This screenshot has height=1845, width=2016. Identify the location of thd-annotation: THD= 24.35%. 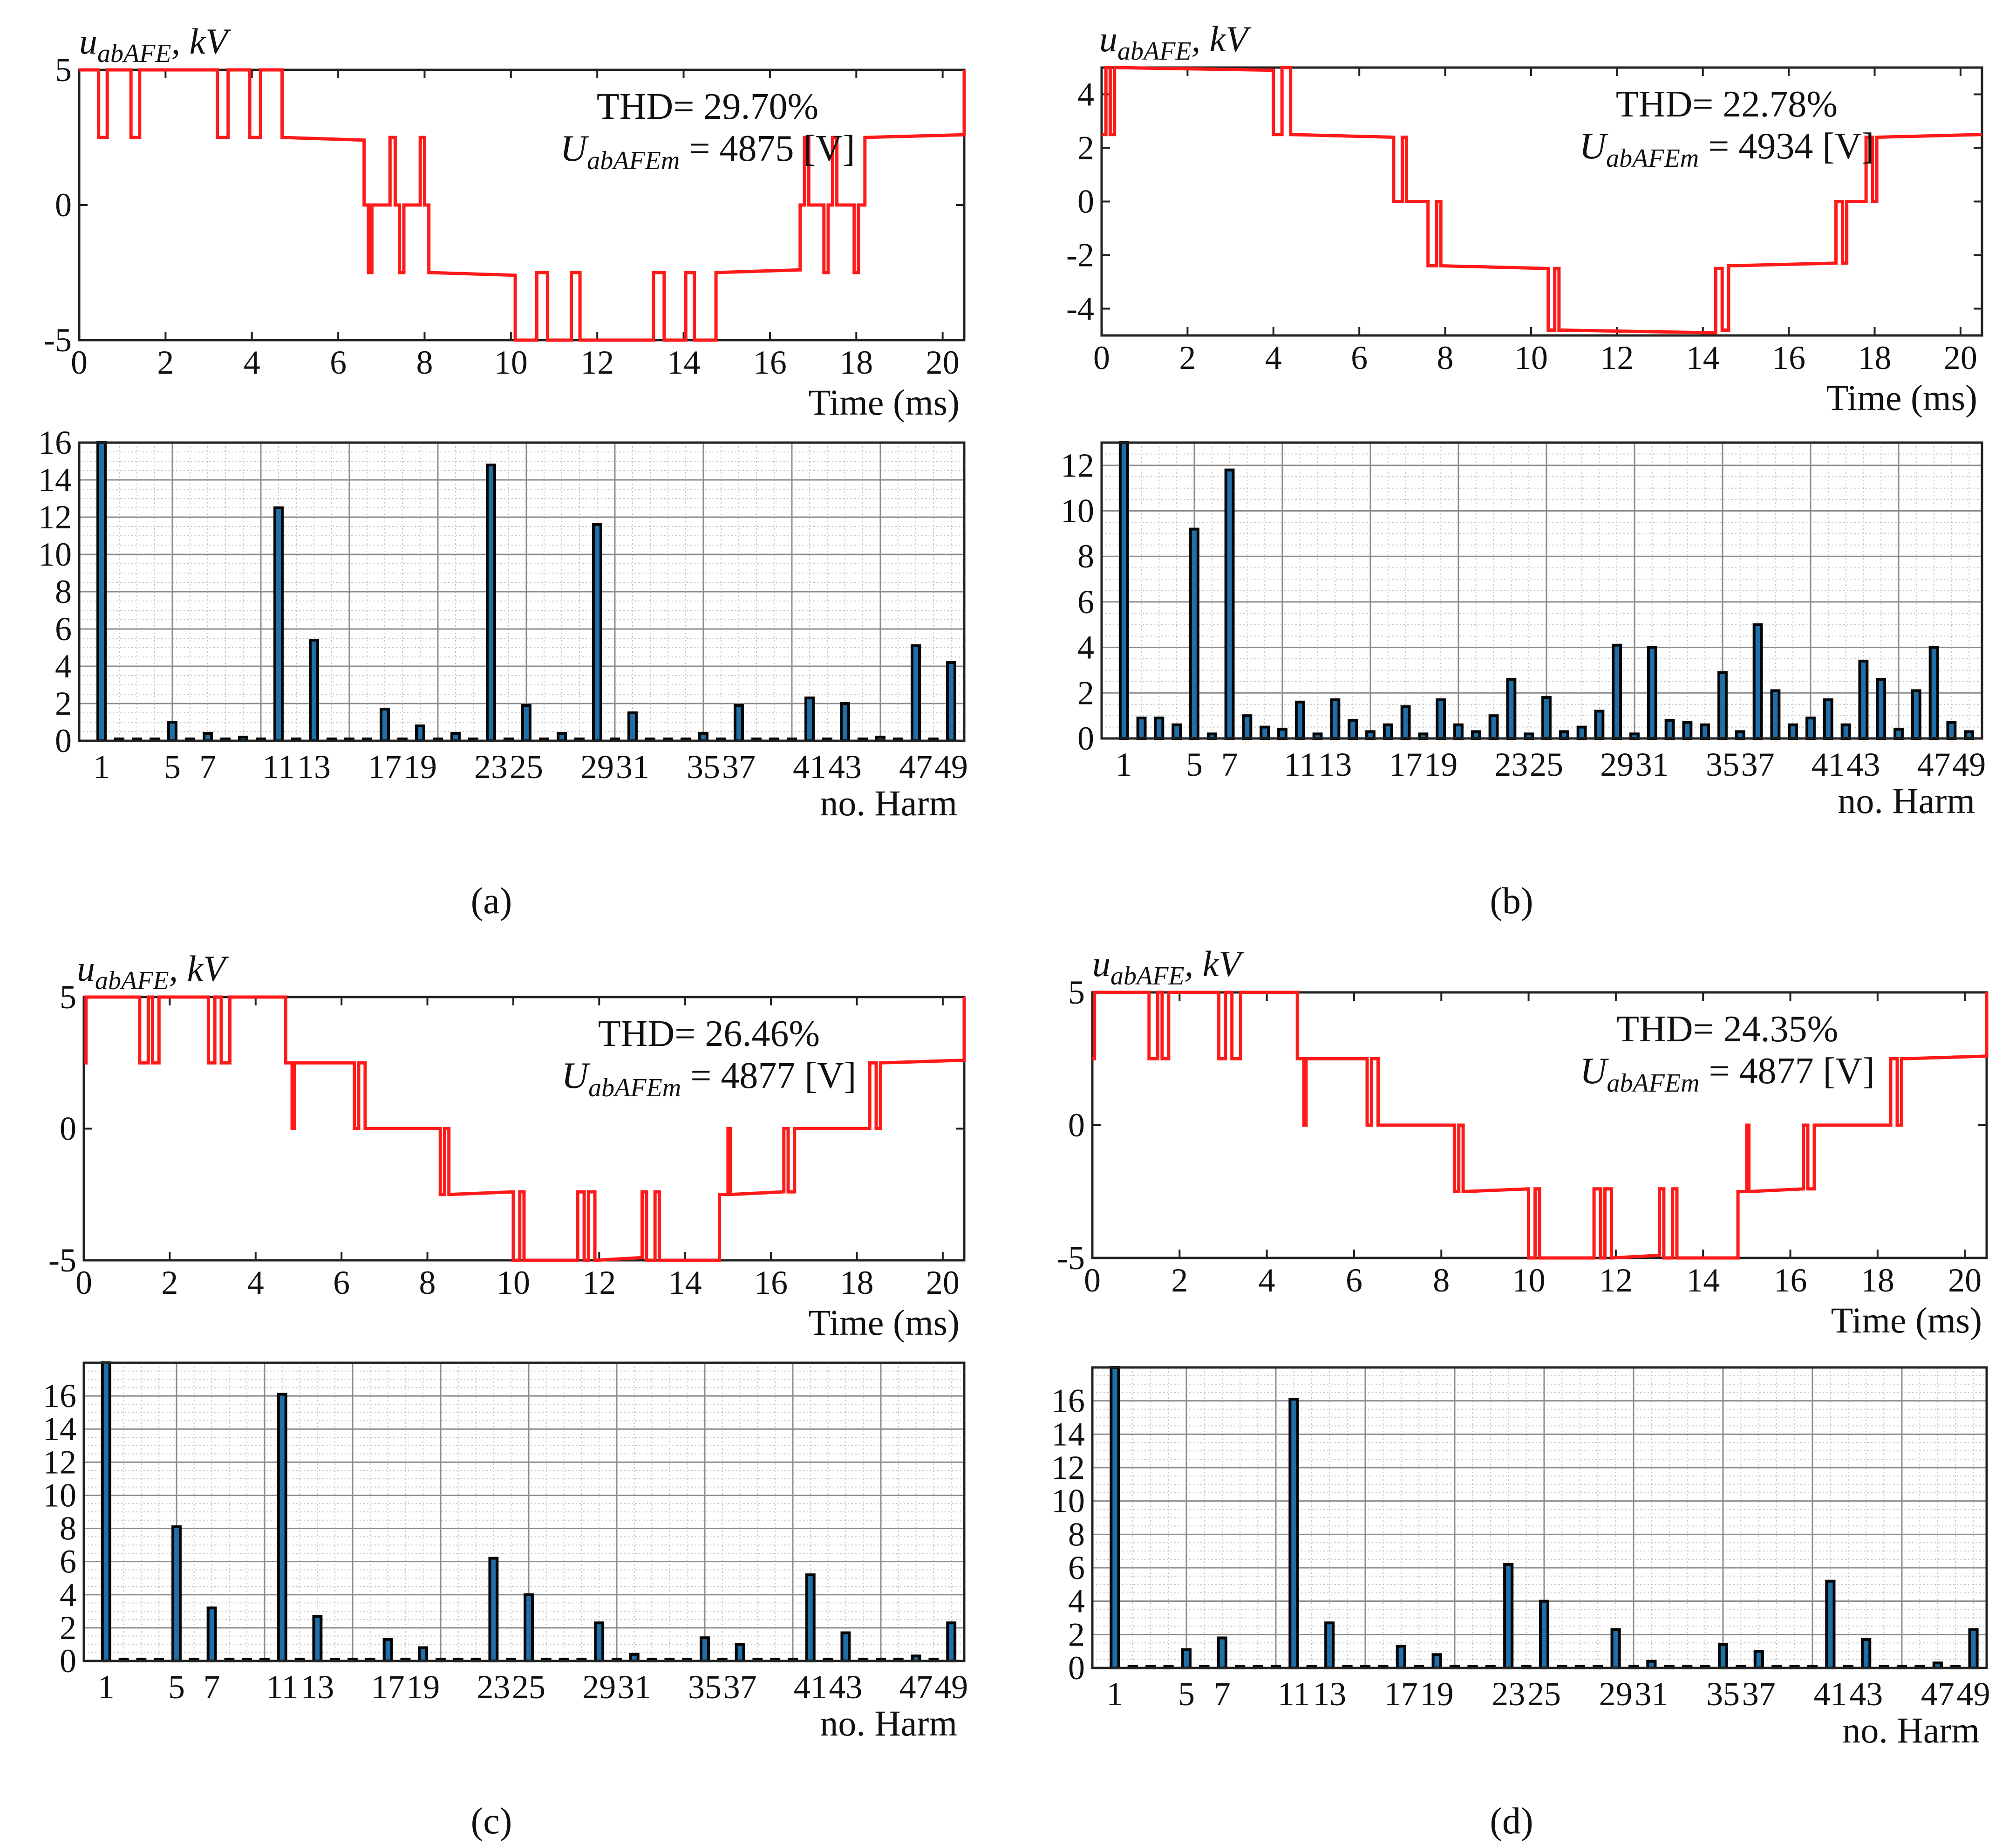
(1727, 1029).